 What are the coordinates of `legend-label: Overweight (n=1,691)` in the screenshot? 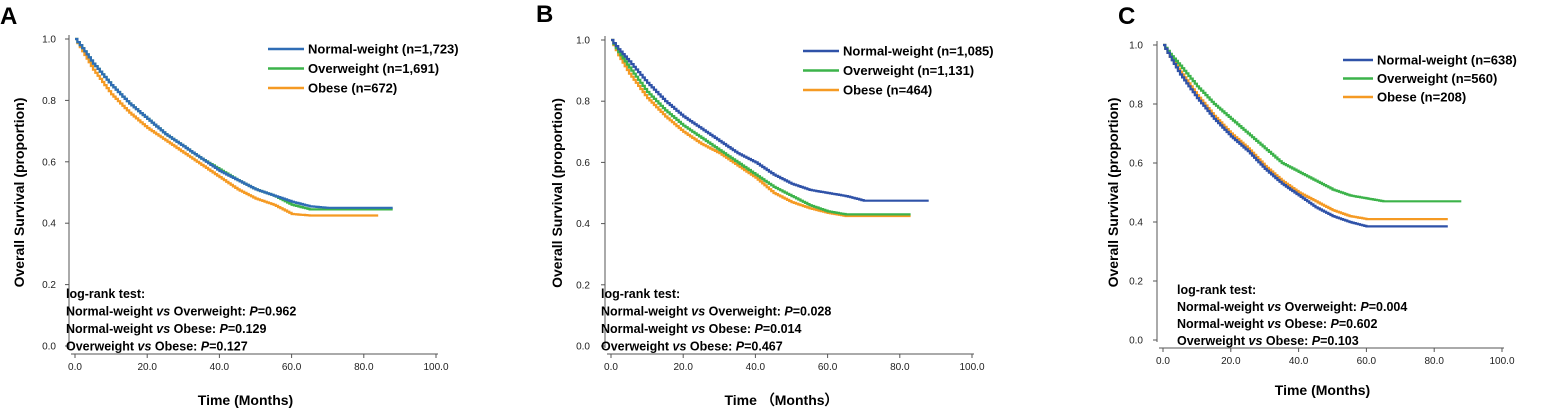 It's located at (373, 68).